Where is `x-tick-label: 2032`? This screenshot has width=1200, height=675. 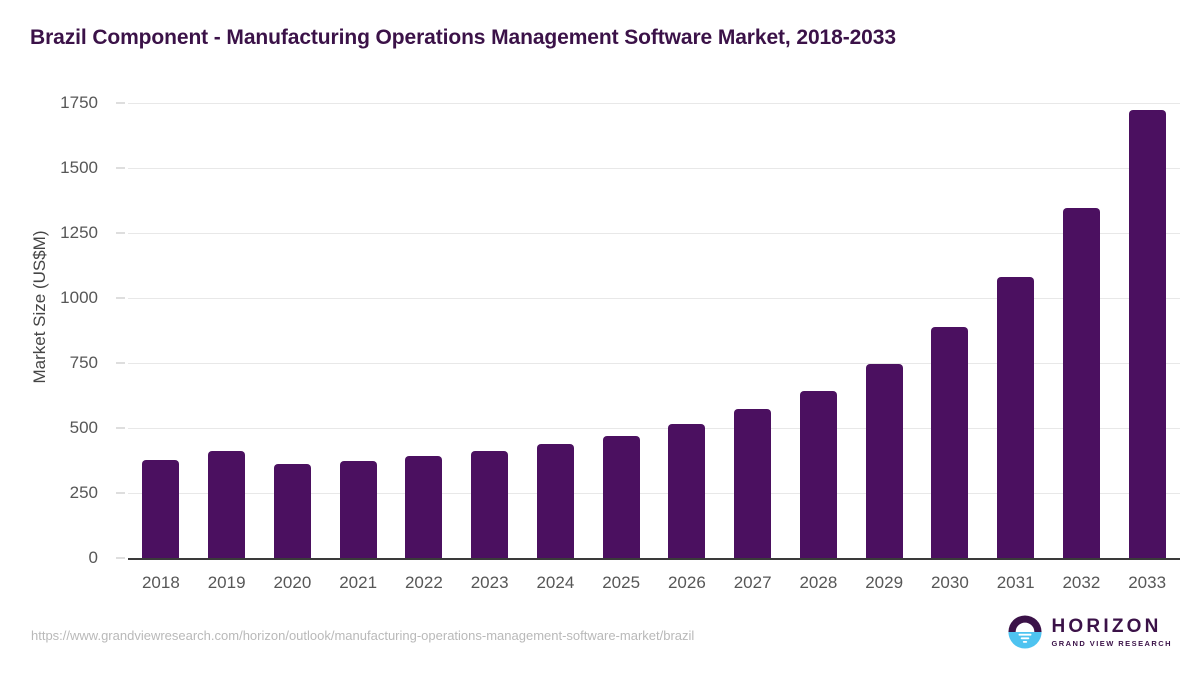 x-tick-label: 2032 is located at coordinates (1081, 582).